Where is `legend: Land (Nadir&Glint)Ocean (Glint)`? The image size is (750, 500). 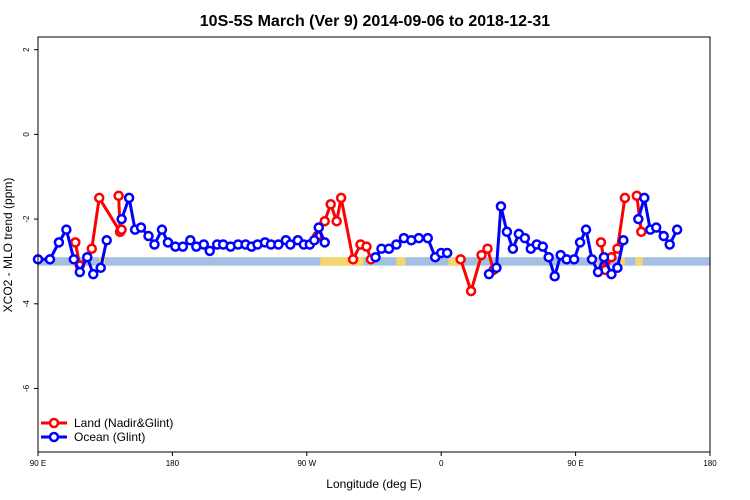
legend: Land (Nadir&Glint)Ocean (Glint) is located at coordinates (107, 430).